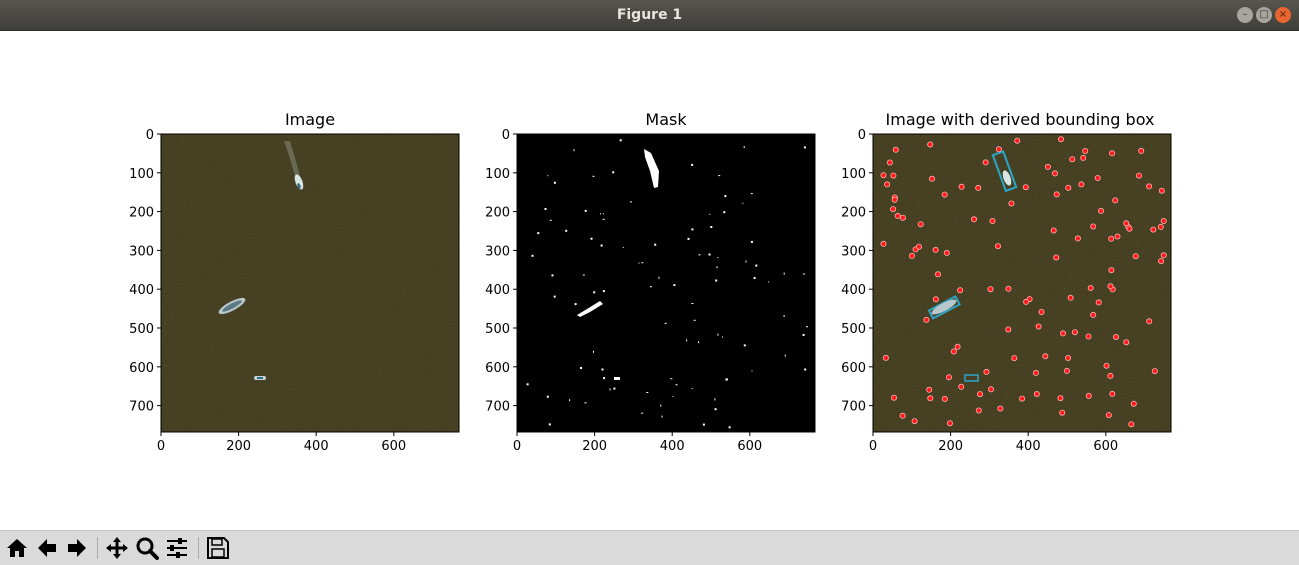 The height and width of the screenshot is (565, 1299). Describe the element at coordinates (17, 548) in the screenshot. I see `home-button` at that location.